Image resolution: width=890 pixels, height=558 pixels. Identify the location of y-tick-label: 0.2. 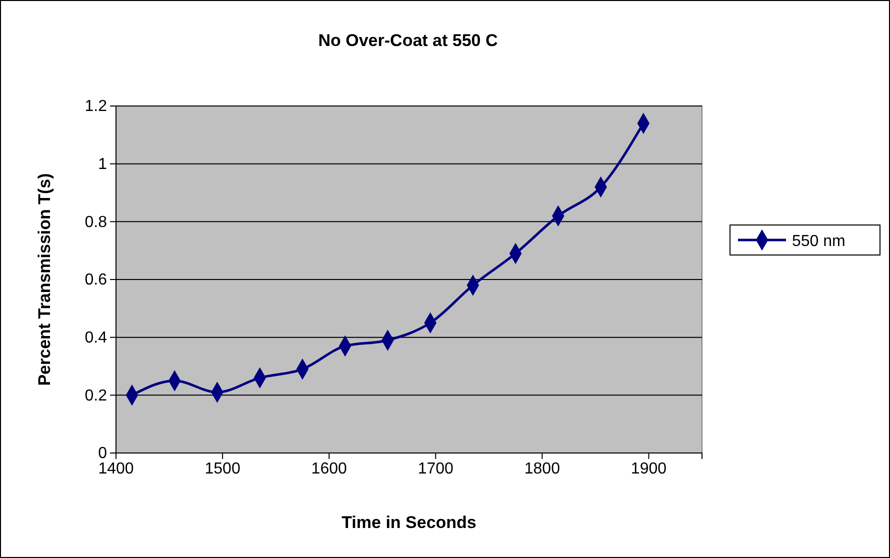
(96, 395).